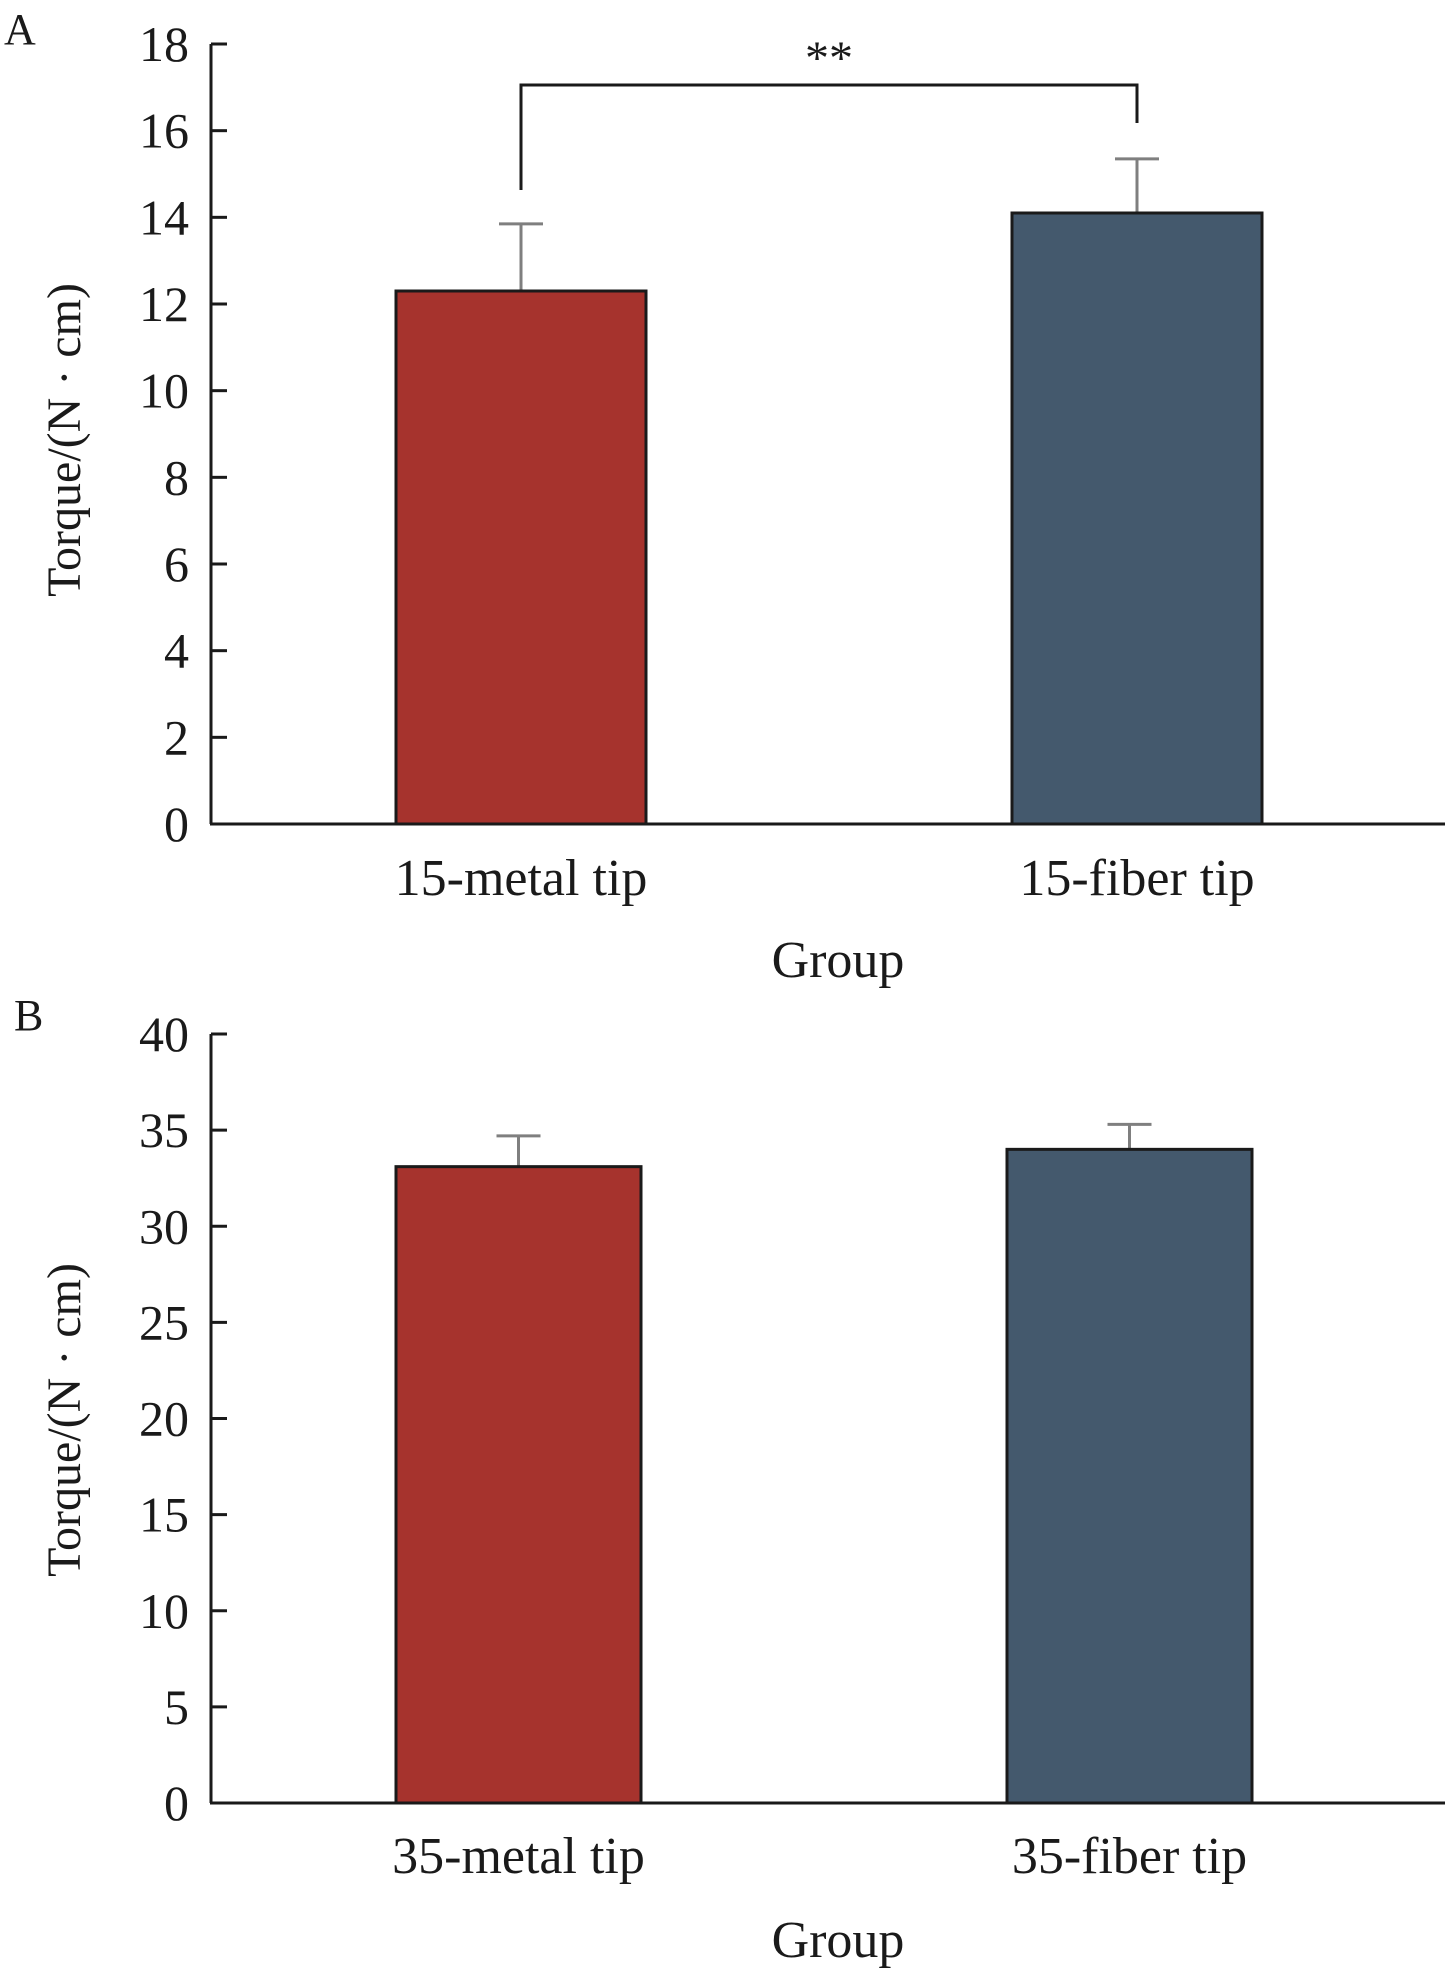 The height and width of the screenshot is (1985, 1447). Describe the element at coordinates (176, 477) in the screenshot. I see `y-tick-label-a: 8` at that location.